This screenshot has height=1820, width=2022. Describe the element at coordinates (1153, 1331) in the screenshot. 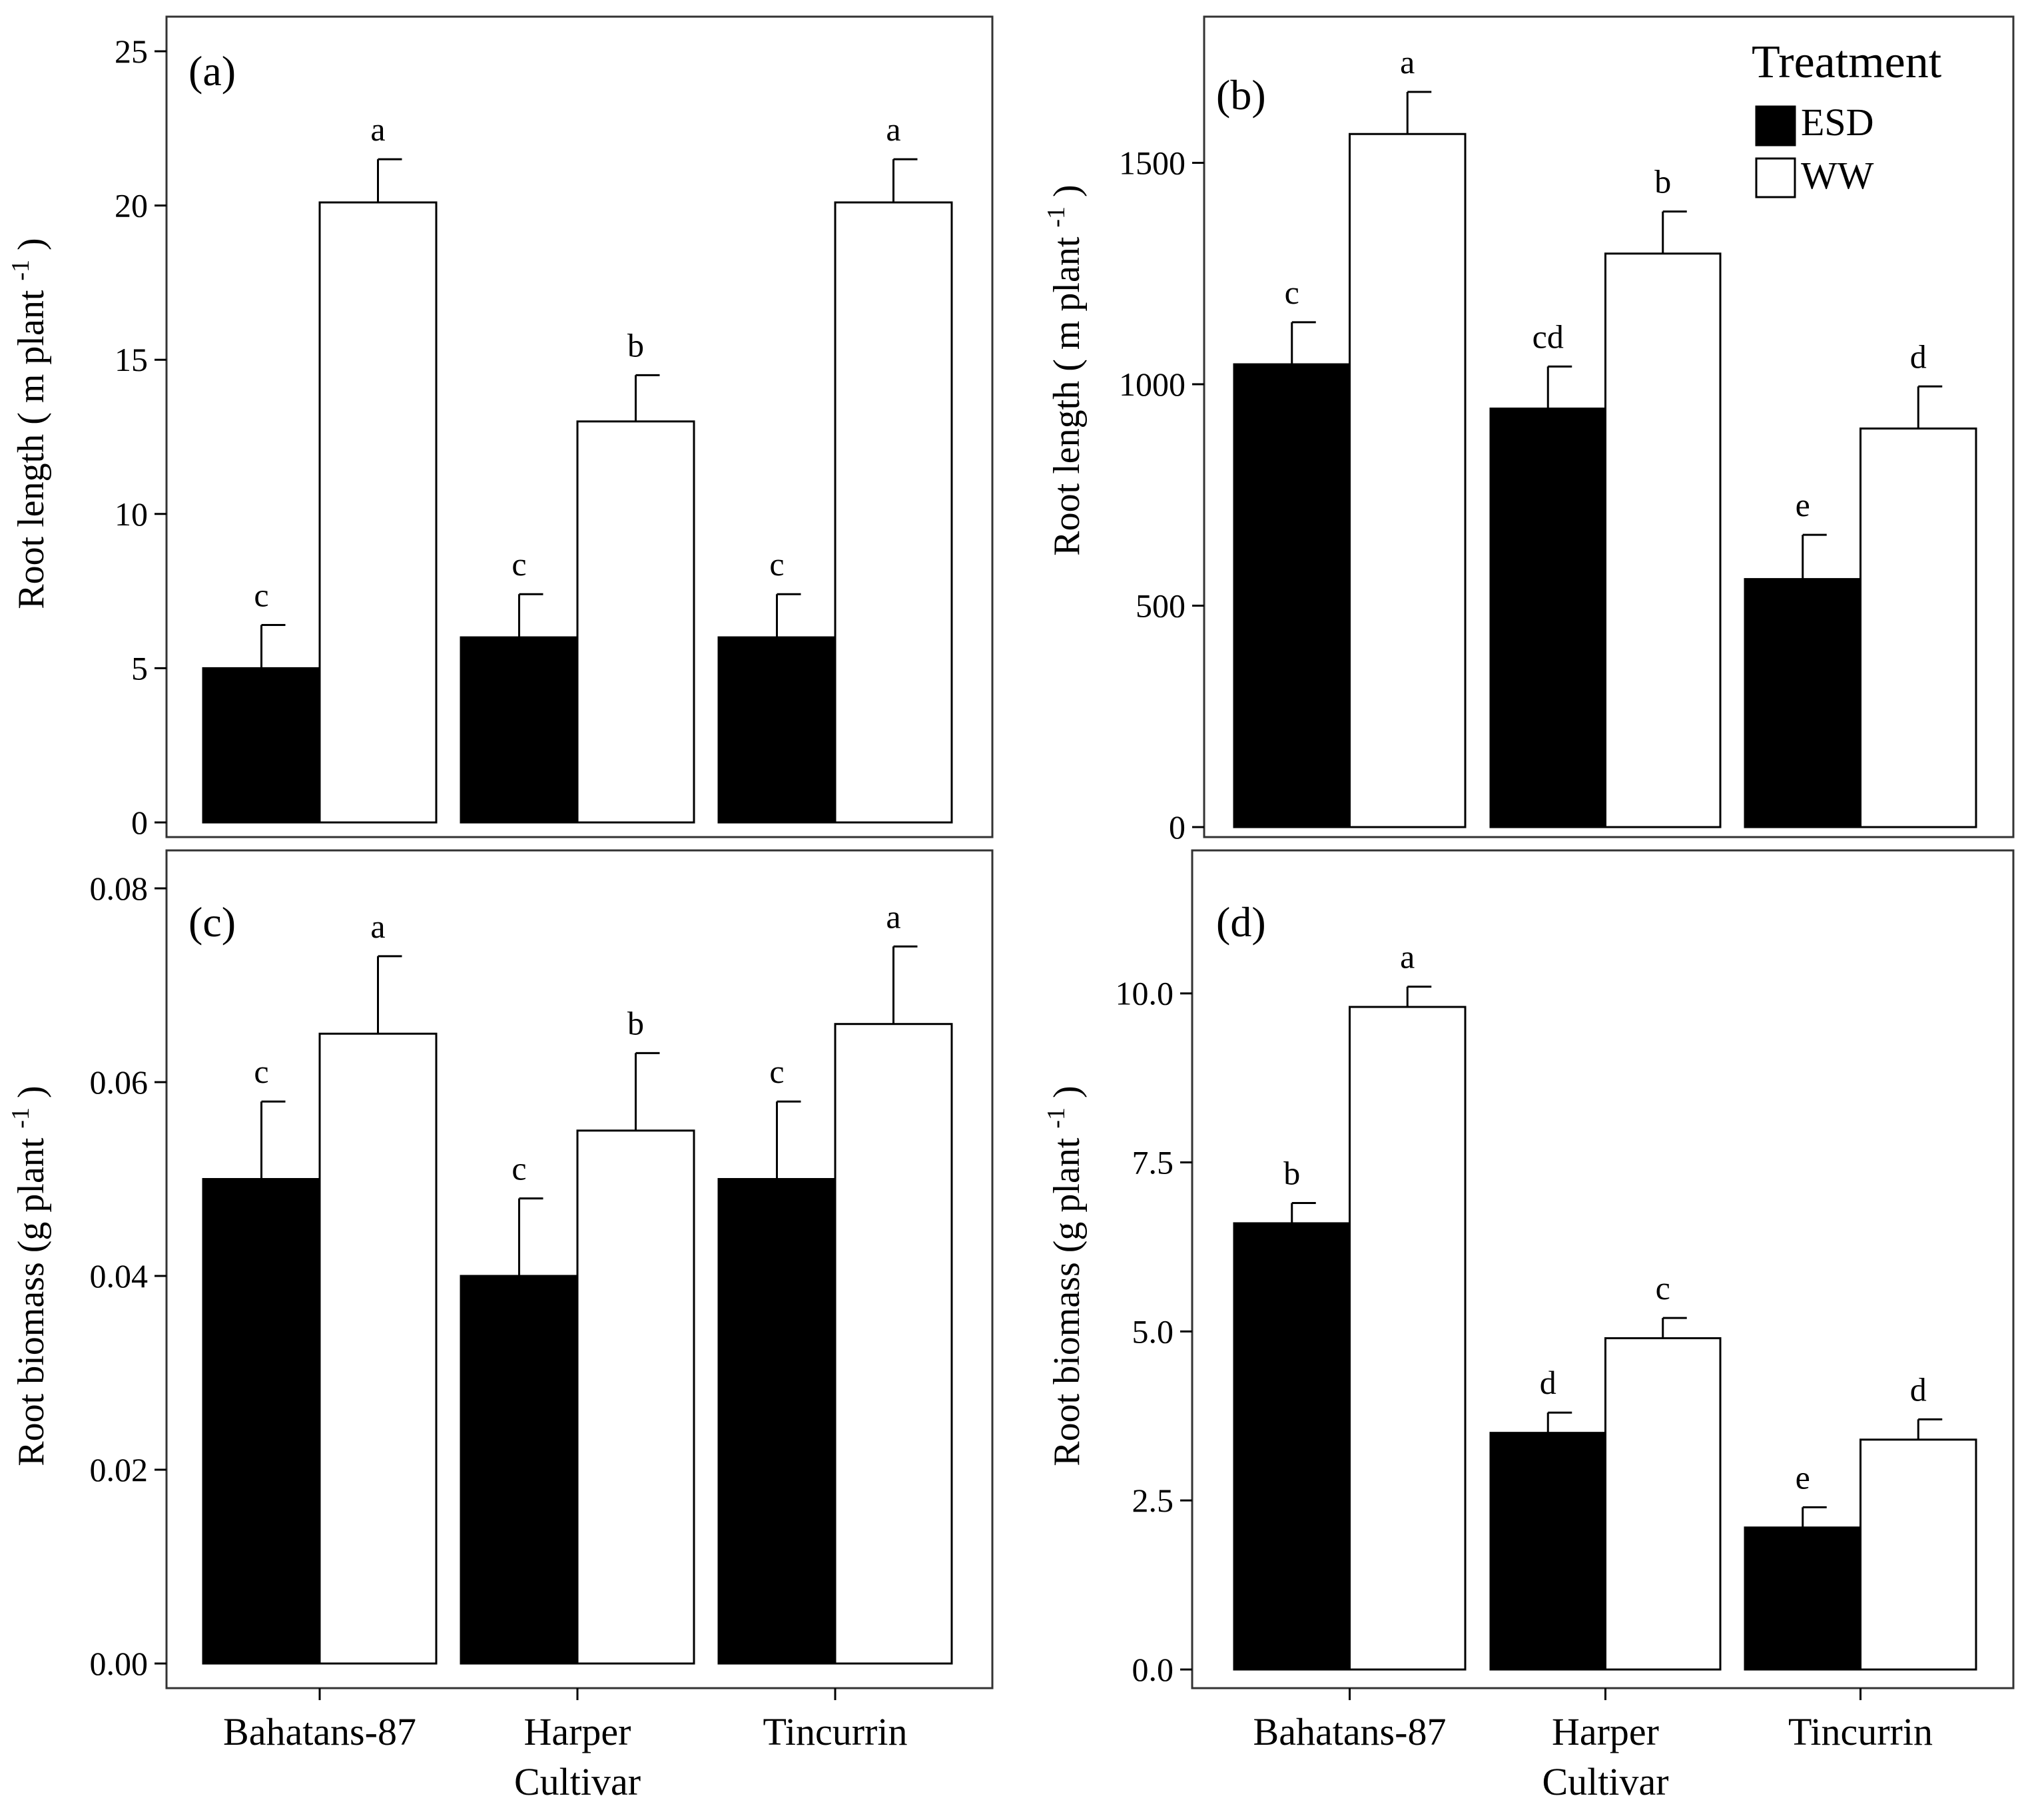

I see `y-tick-label: 5.0` at that location.